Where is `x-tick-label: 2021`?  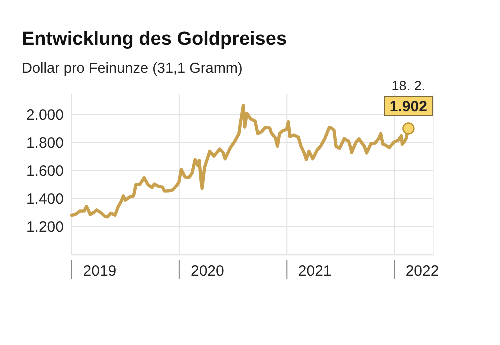
x-tick-label: 2021 is located at coordinates (315, 271).